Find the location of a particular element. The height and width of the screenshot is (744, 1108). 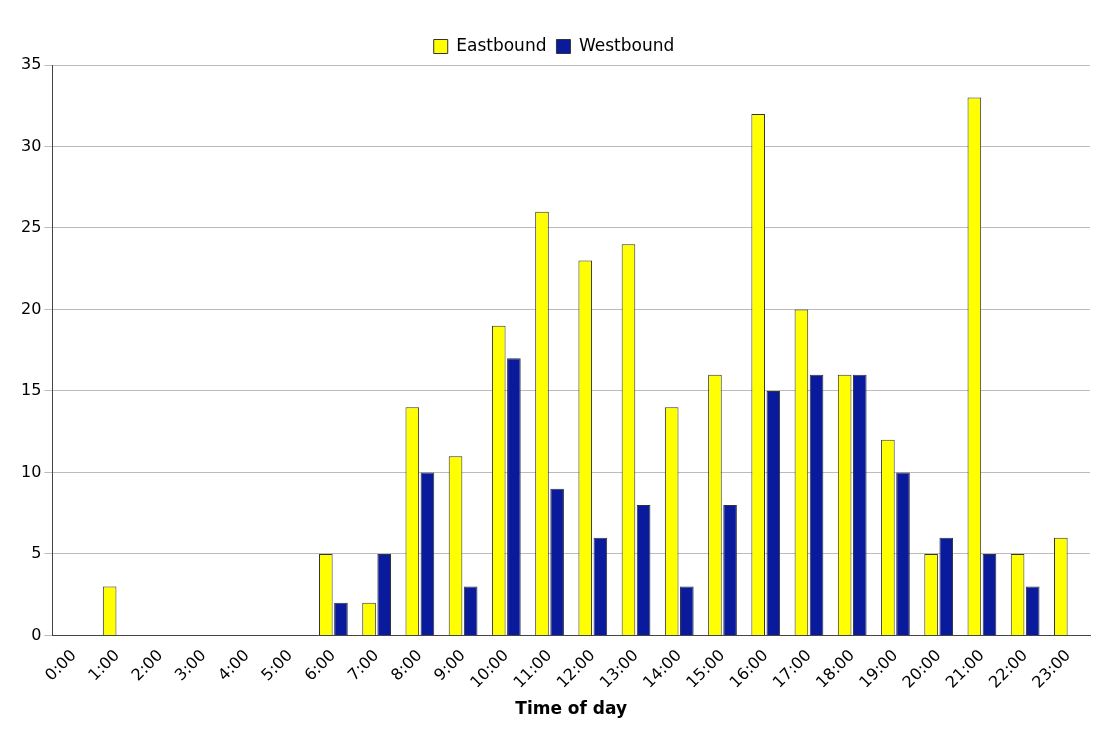

y-tick-label: 10 is located at coordinates (31, 471).